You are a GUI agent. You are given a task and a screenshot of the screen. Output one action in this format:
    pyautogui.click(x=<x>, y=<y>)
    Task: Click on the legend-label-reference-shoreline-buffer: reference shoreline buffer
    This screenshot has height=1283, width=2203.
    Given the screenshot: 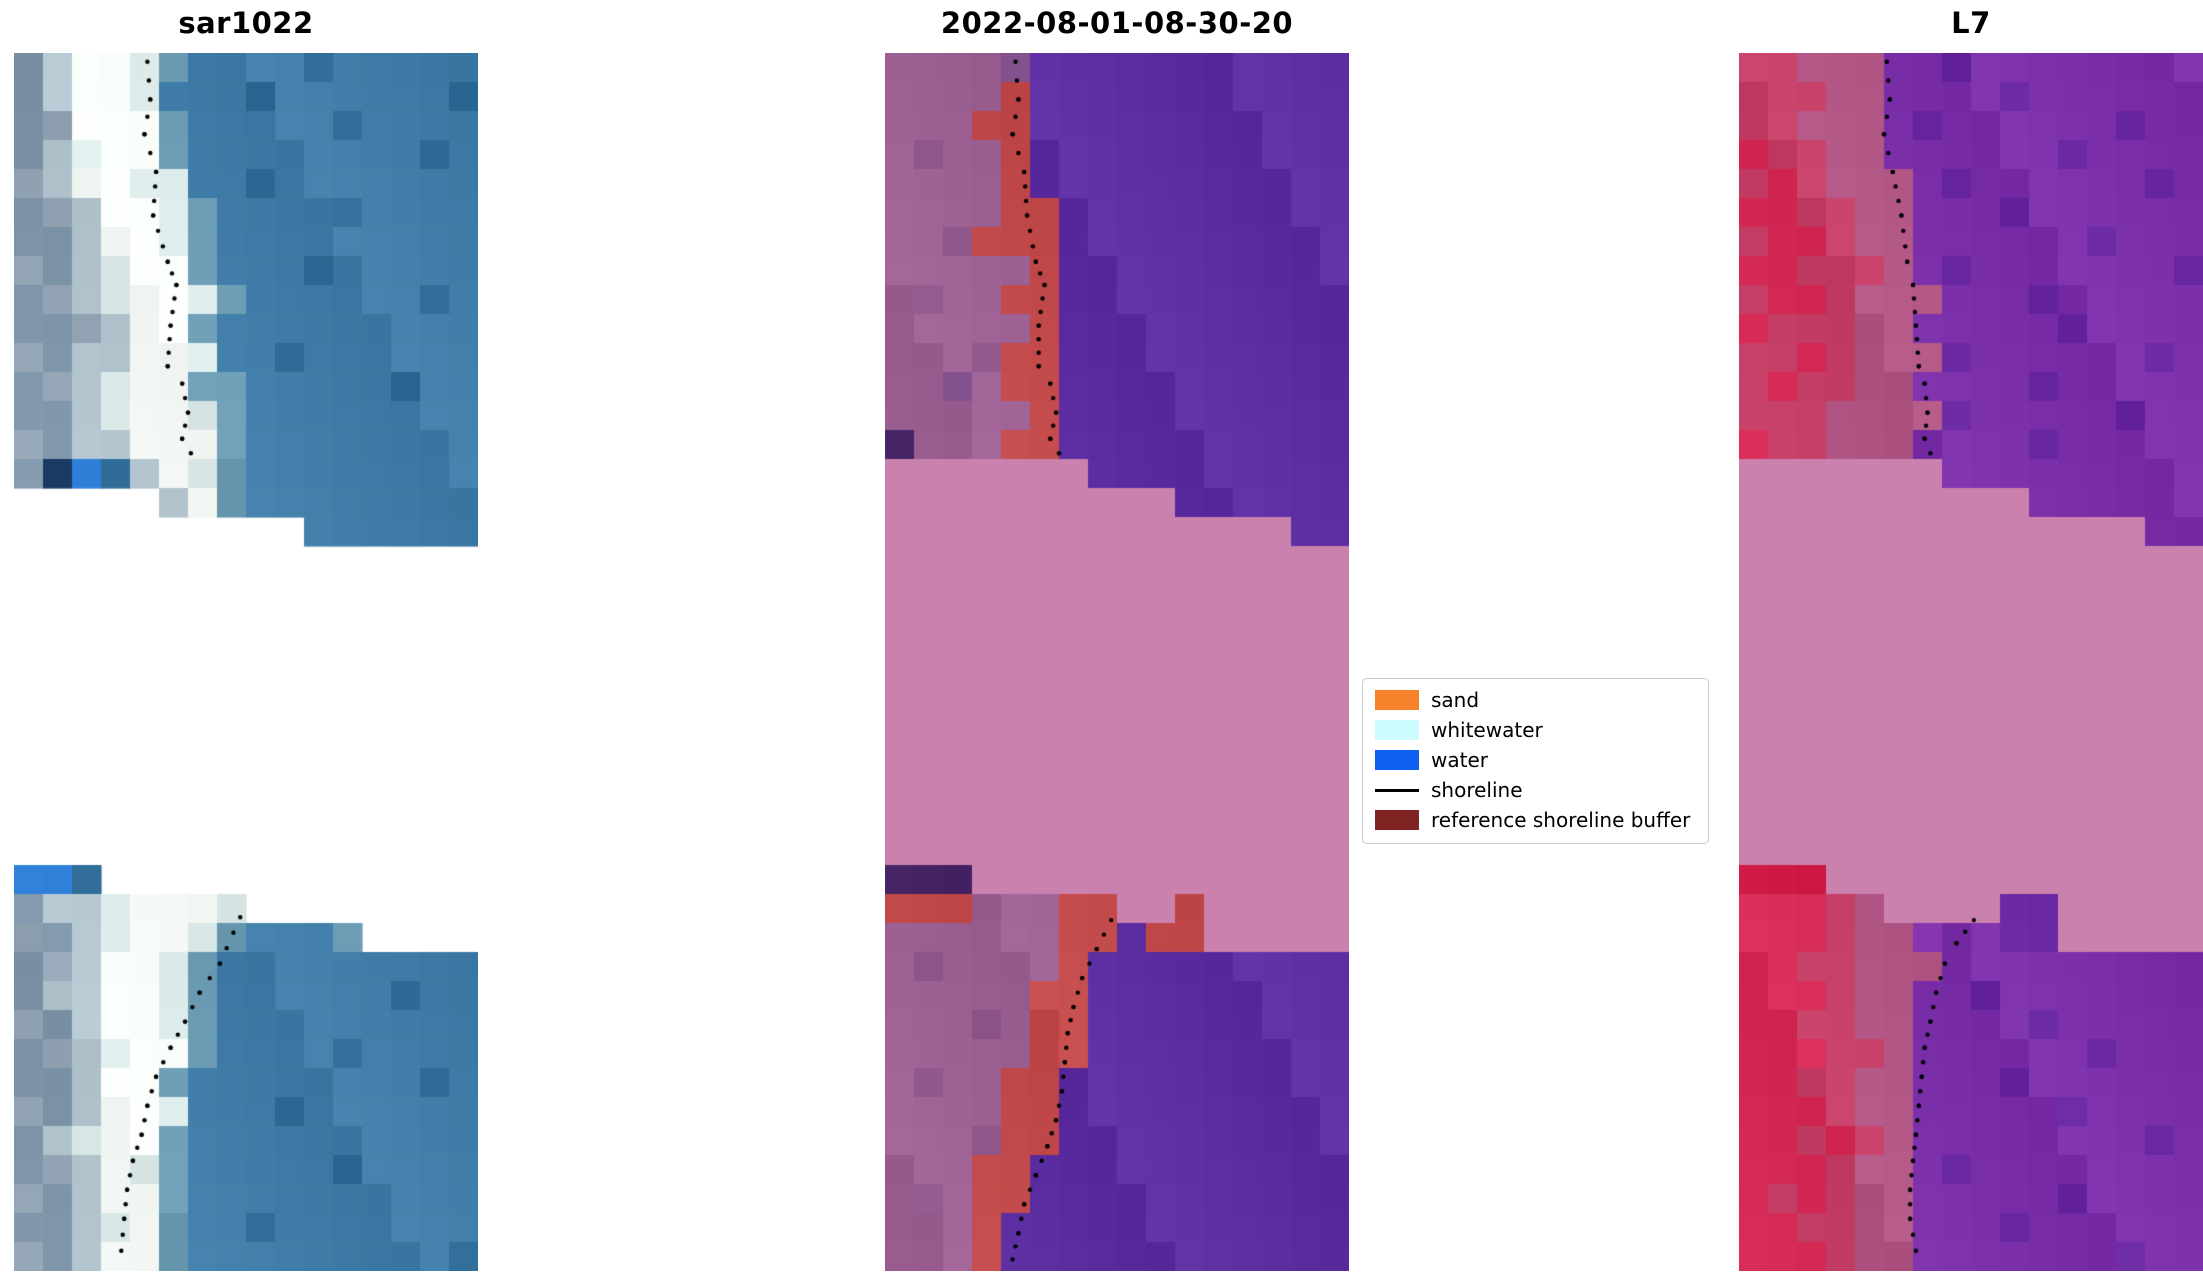 What is the action you would take?
    pyautogui.click(x=1561, y=820)
    